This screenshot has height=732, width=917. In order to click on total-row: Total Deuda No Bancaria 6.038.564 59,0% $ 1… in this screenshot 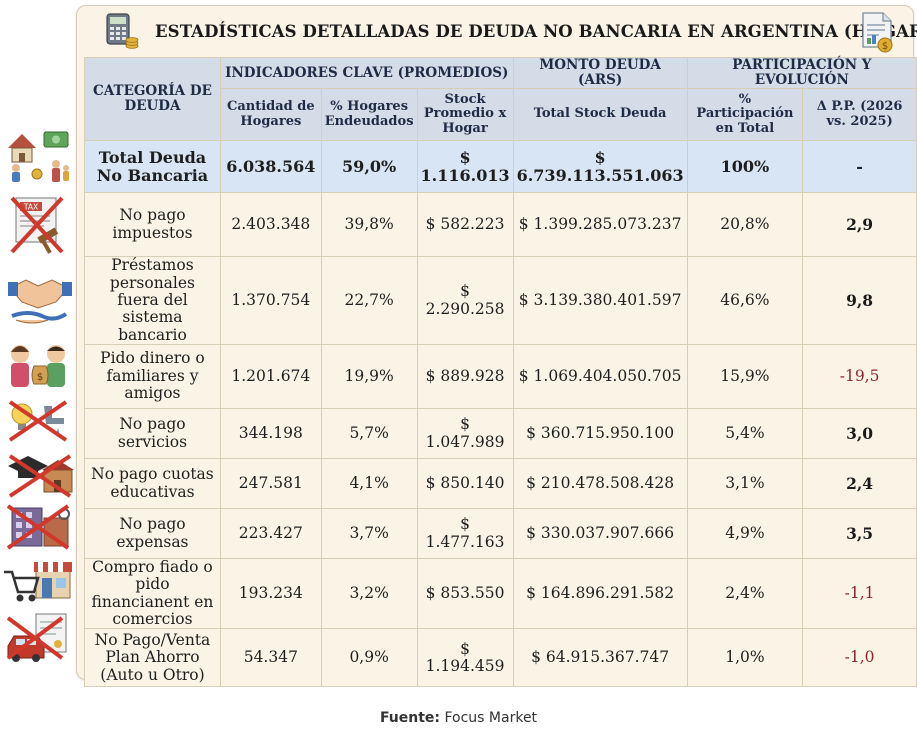, I will do `click(500, 167)`.